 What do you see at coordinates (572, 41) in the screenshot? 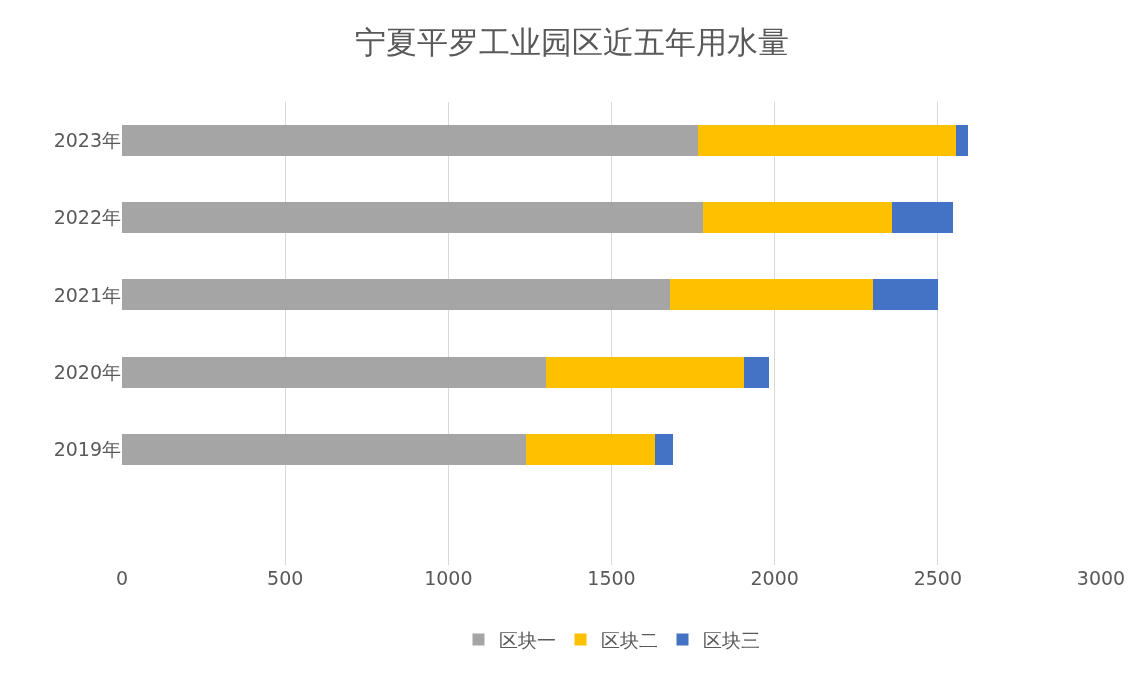
I see `chart-title: 宁夏平罗工业园区近五年用水量` at bounding box center [572, 41].